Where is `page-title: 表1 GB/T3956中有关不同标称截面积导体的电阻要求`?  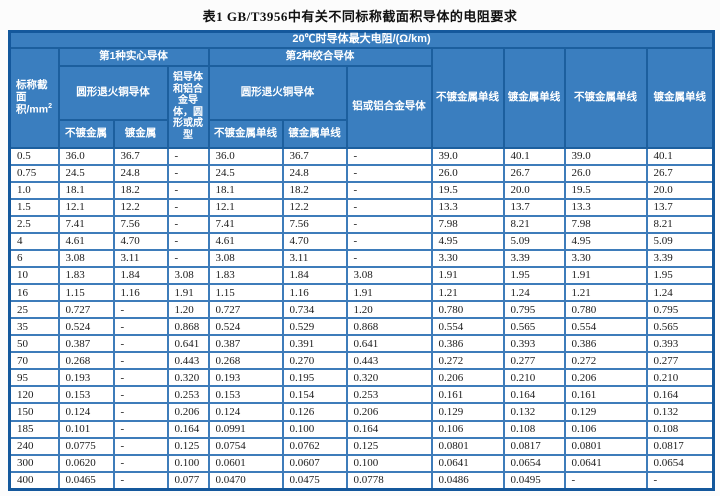
page-title: 表1 GB/T3956中有关不同标称截面积导体的电阻要求 is located at coordinates (360, 16).